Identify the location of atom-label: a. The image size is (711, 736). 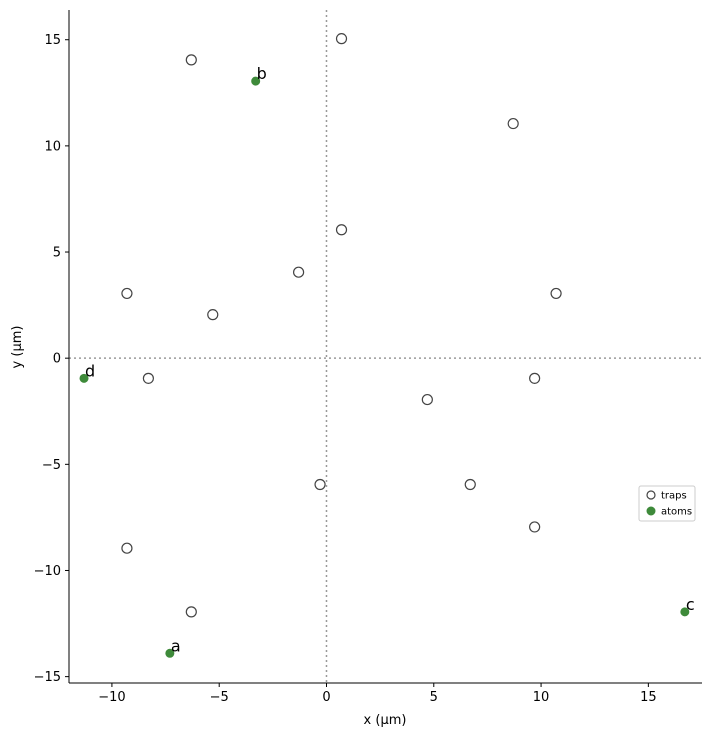
(176, 645).